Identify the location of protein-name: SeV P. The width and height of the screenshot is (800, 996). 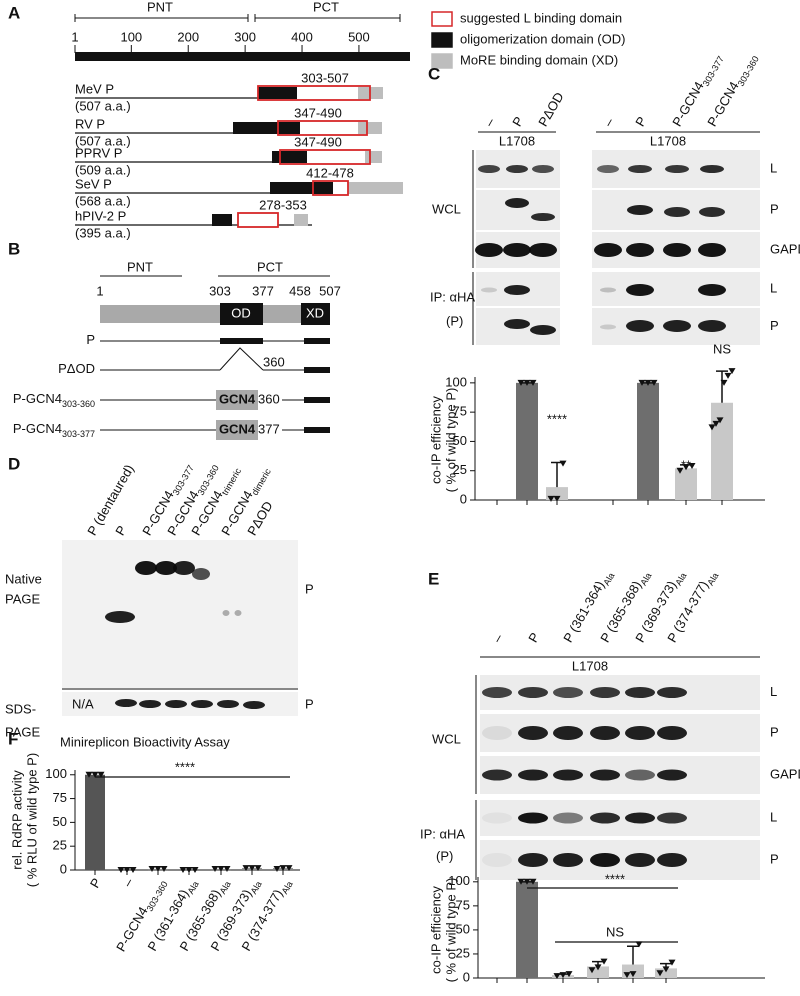
(93, 183).